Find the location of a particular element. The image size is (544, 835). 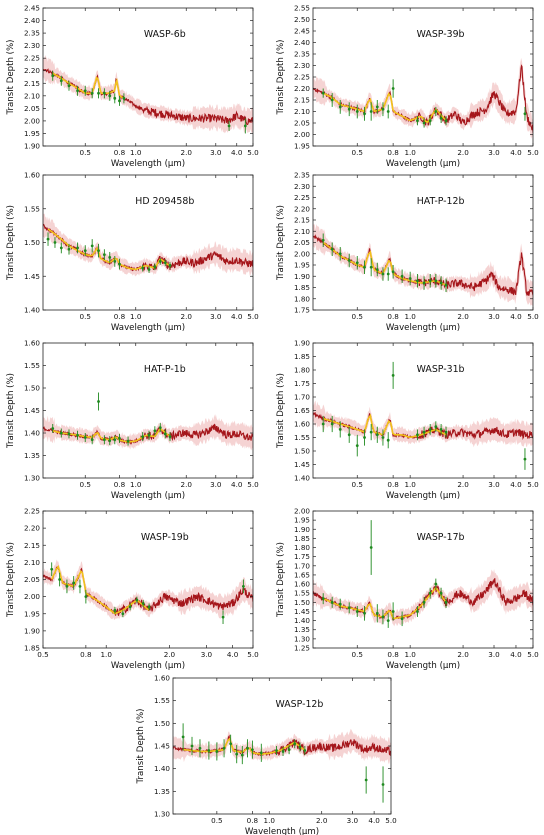

y-tick-label: 1.65 is located at coordinates (302, 574).